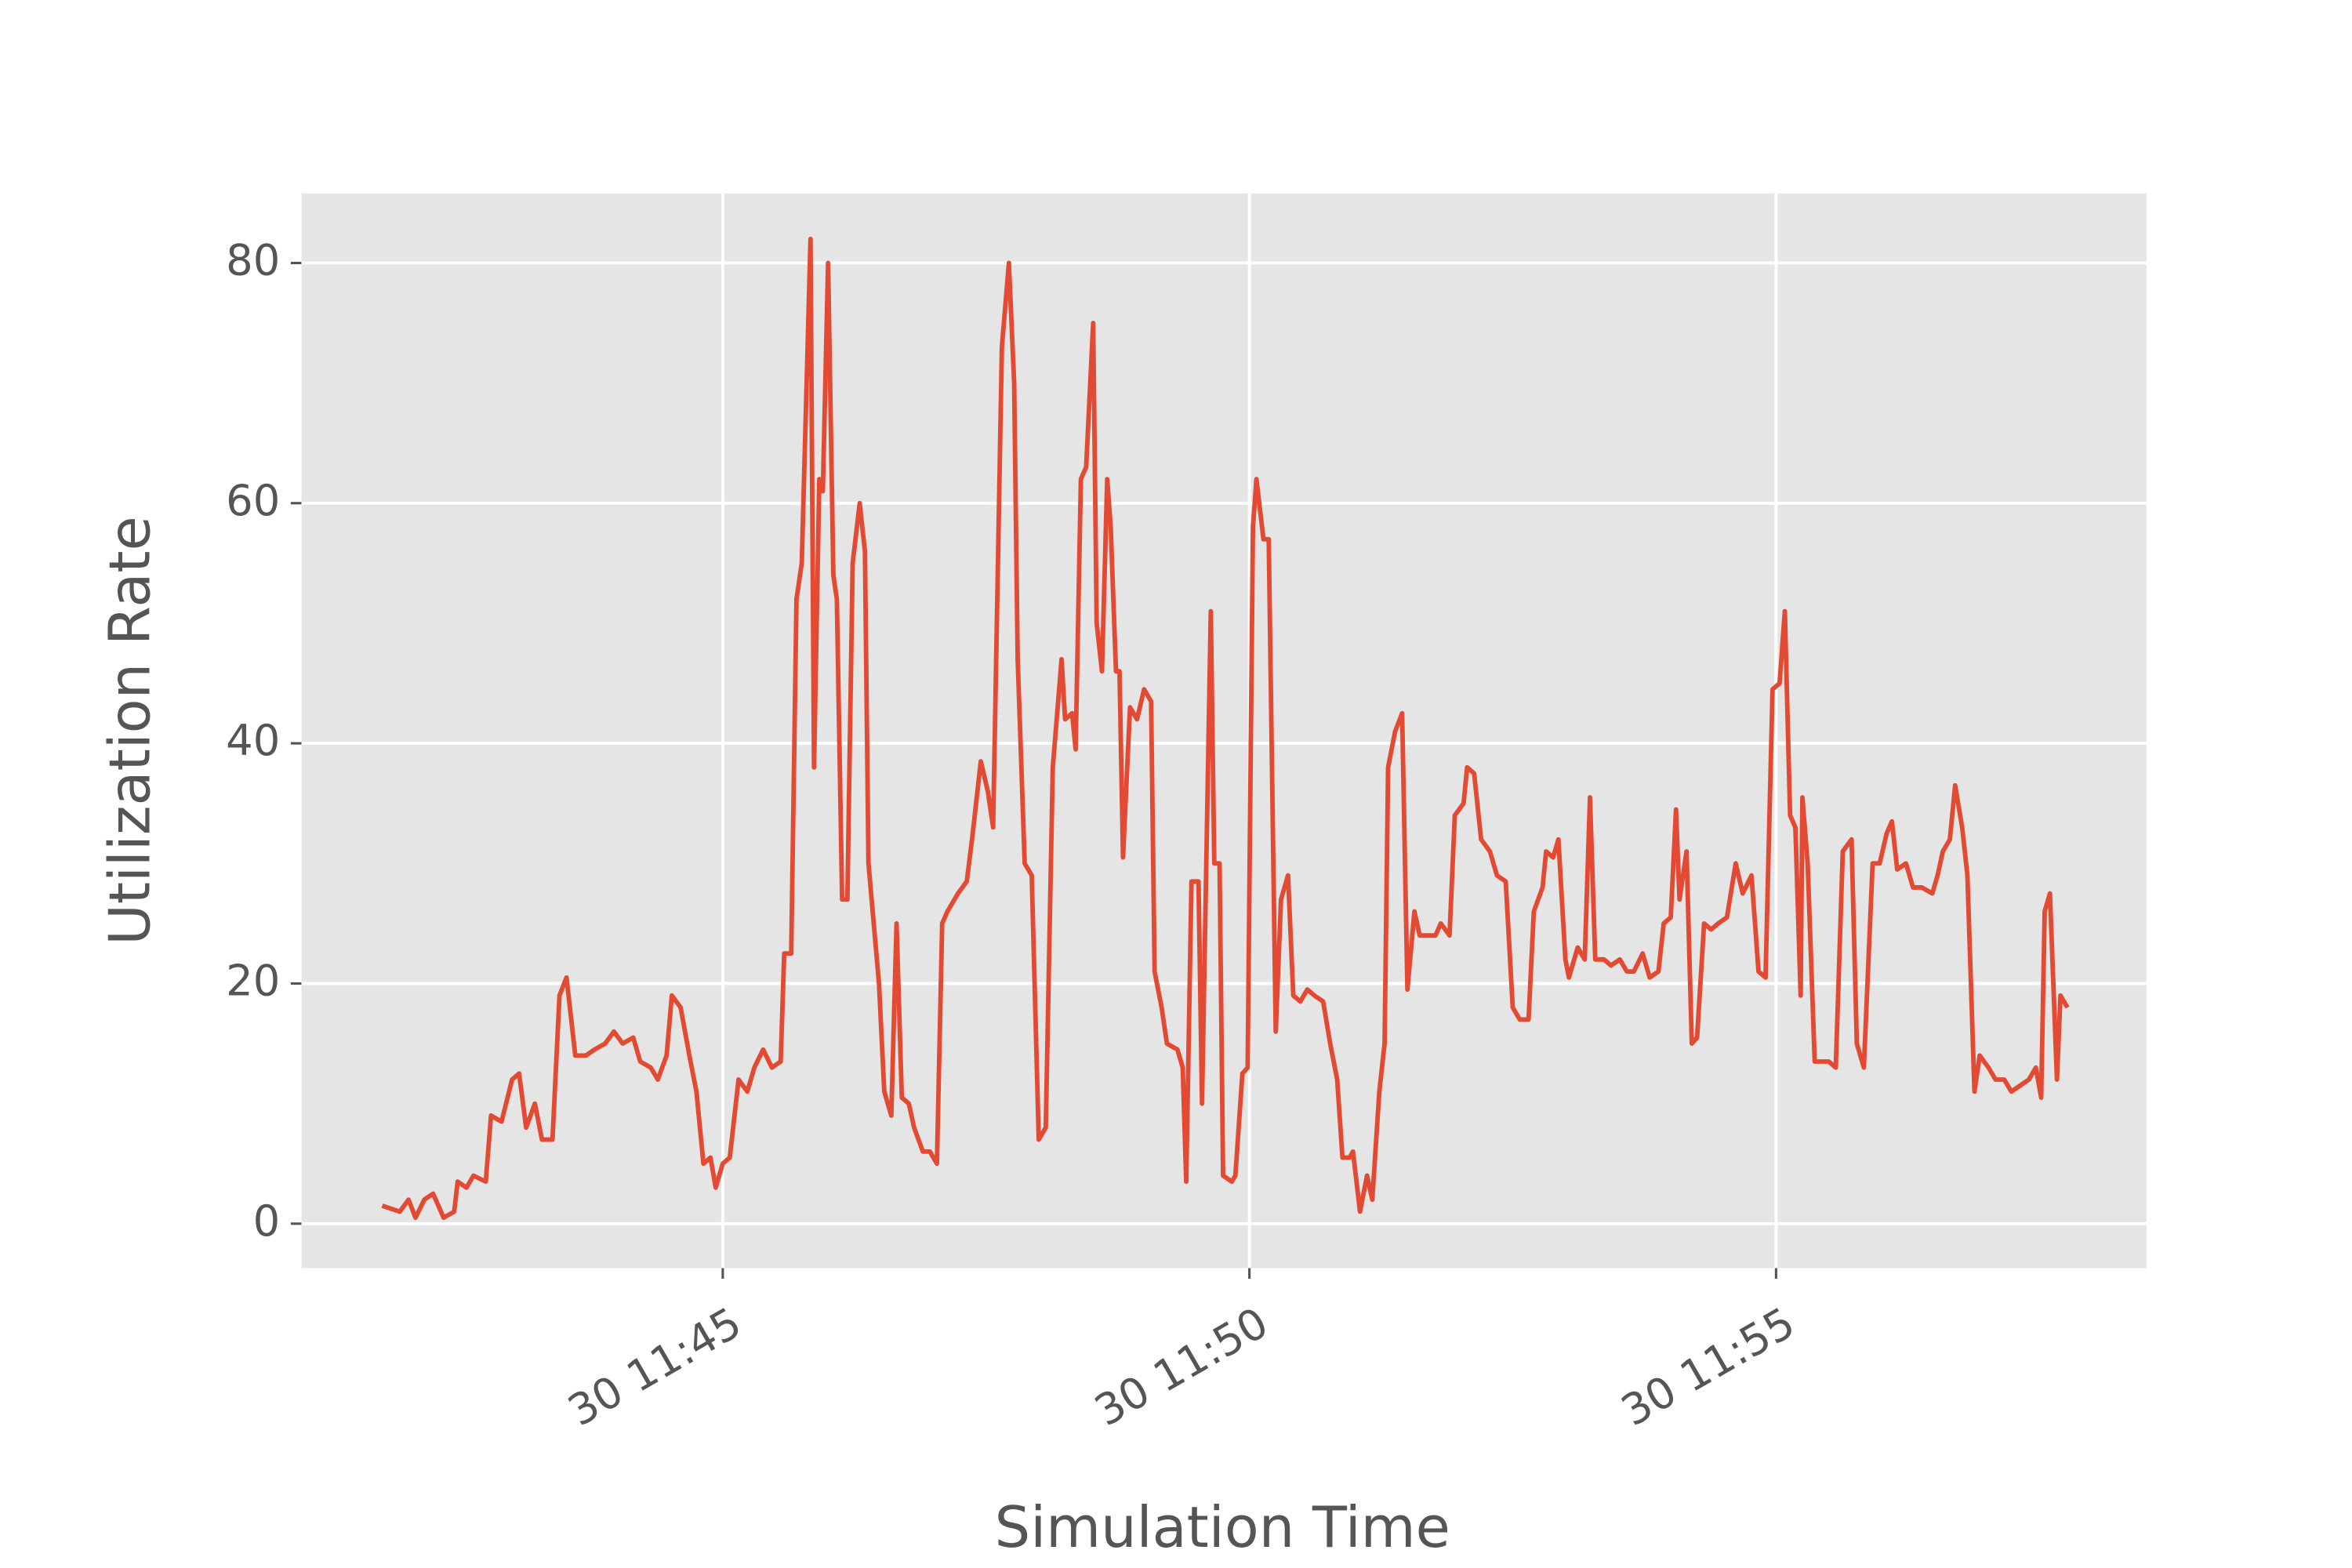  What do you see at coordinates (1222, 1527) in the screenshot?
I see `x-axis-title: Simulation Time` at bounding box center [1222, 1527].